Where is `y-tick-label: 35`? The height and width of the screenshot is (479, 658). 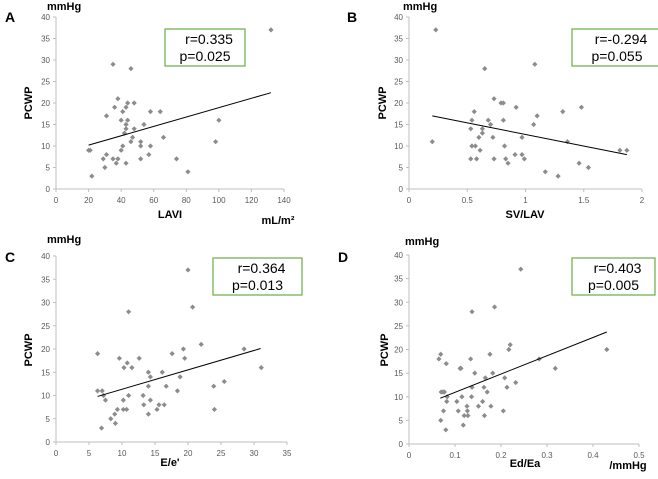
y-tick-label: 35 is located at coordinates (45, 39).